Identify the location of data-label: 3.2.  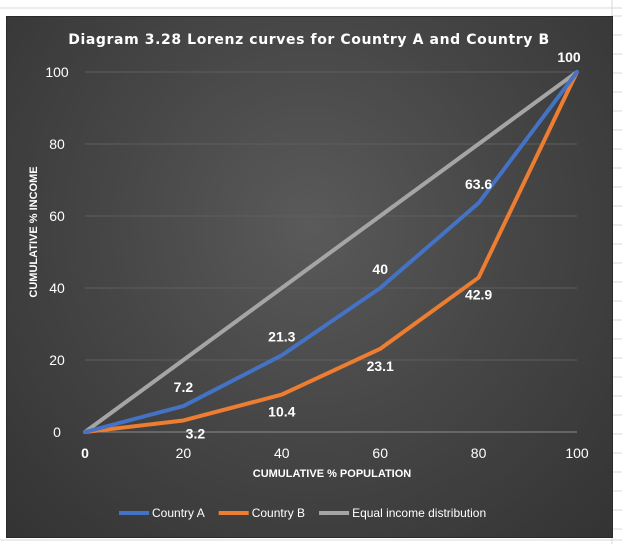
(196, 433).